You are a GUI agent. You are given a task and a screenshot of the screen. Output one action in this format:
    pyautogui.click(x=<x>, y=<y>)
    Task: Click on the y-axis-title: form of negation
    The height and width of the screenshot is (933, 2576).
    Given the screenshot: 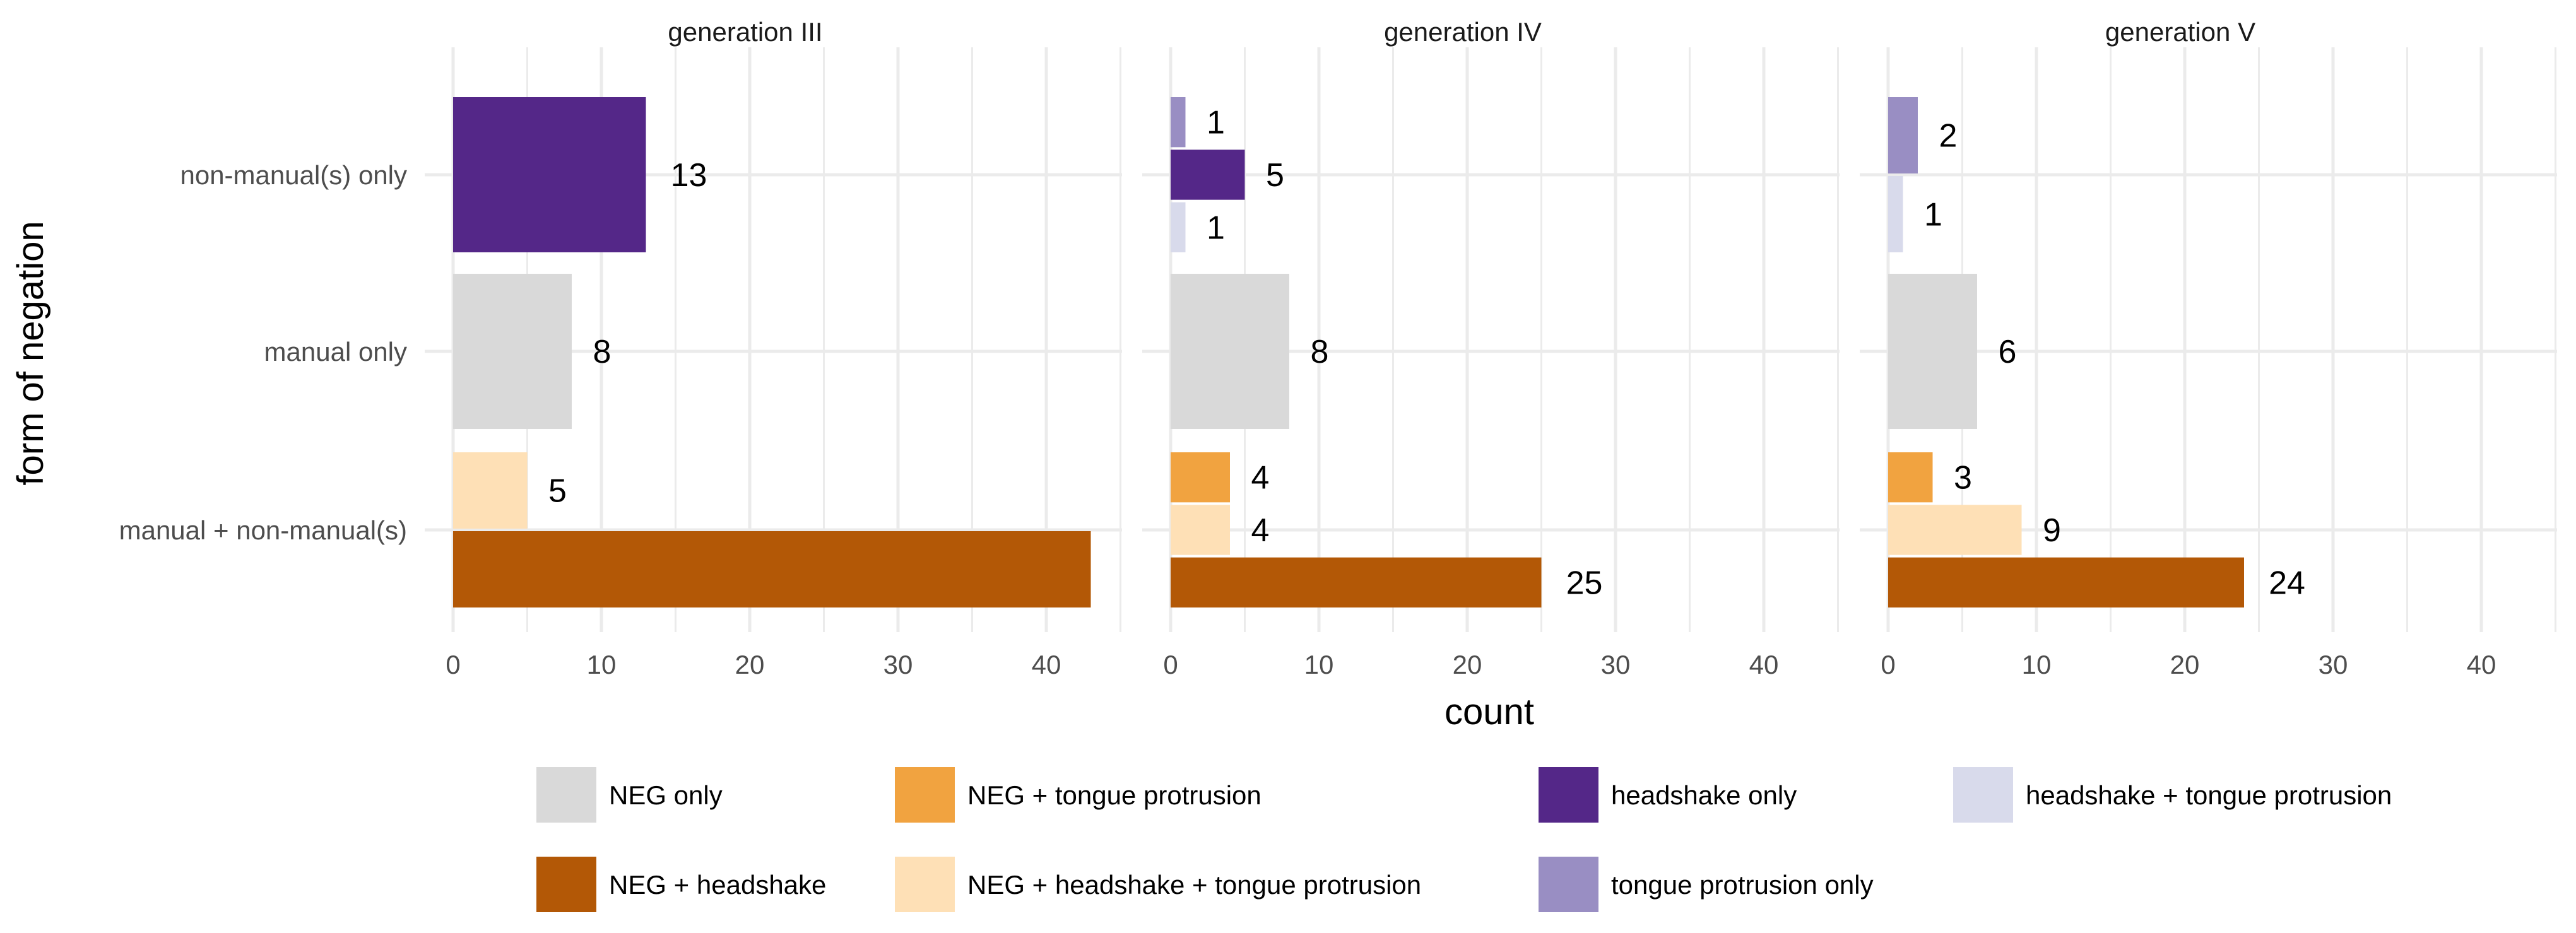 What is the action you would take?
    pyautogui.click(x=30, y=353)
    